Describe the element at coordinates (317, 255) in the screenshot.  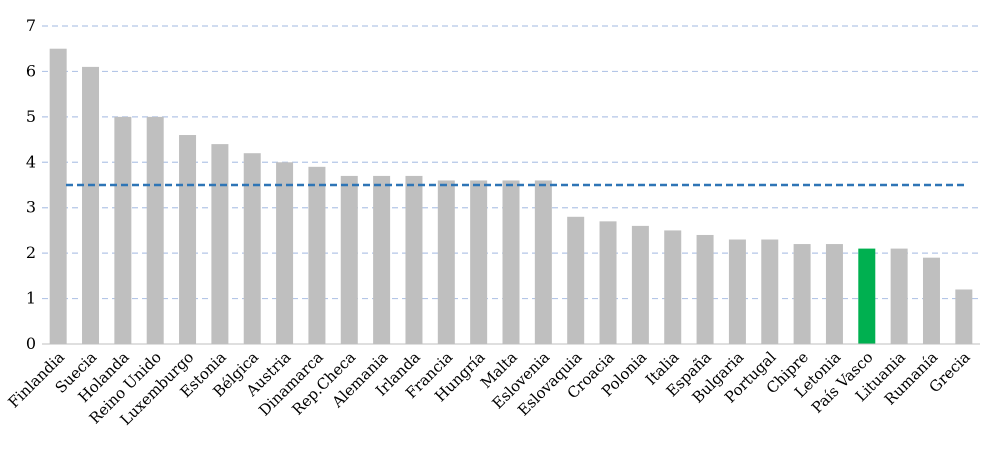
I see `bar-dinamarca` at that location.